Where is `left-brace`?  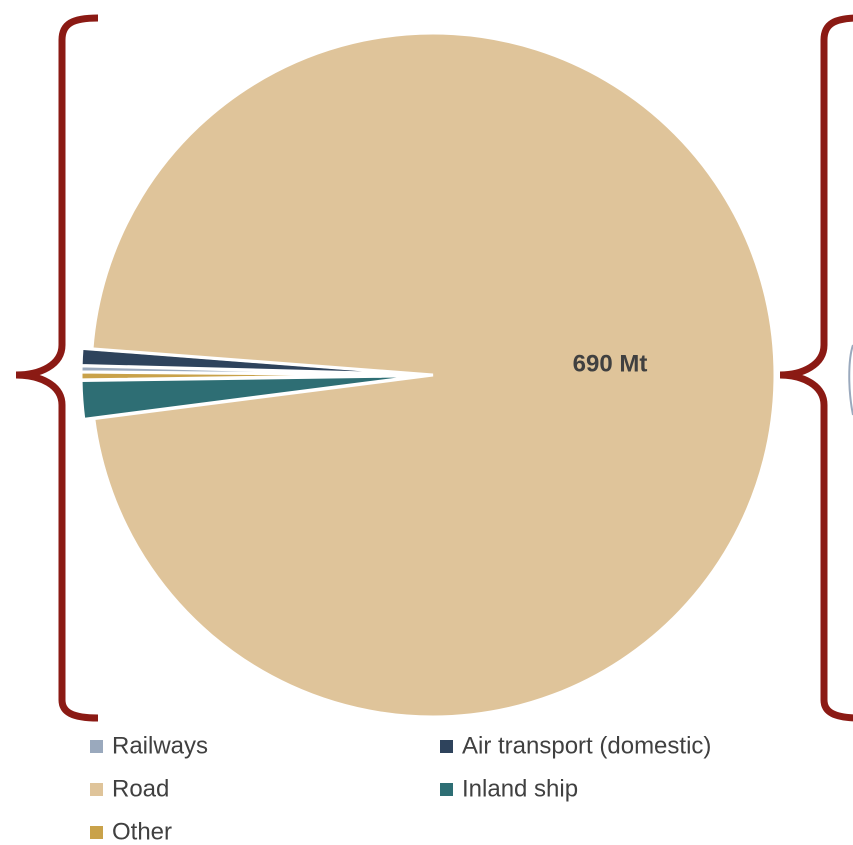
left-brace is located at coordinates (57, 368).